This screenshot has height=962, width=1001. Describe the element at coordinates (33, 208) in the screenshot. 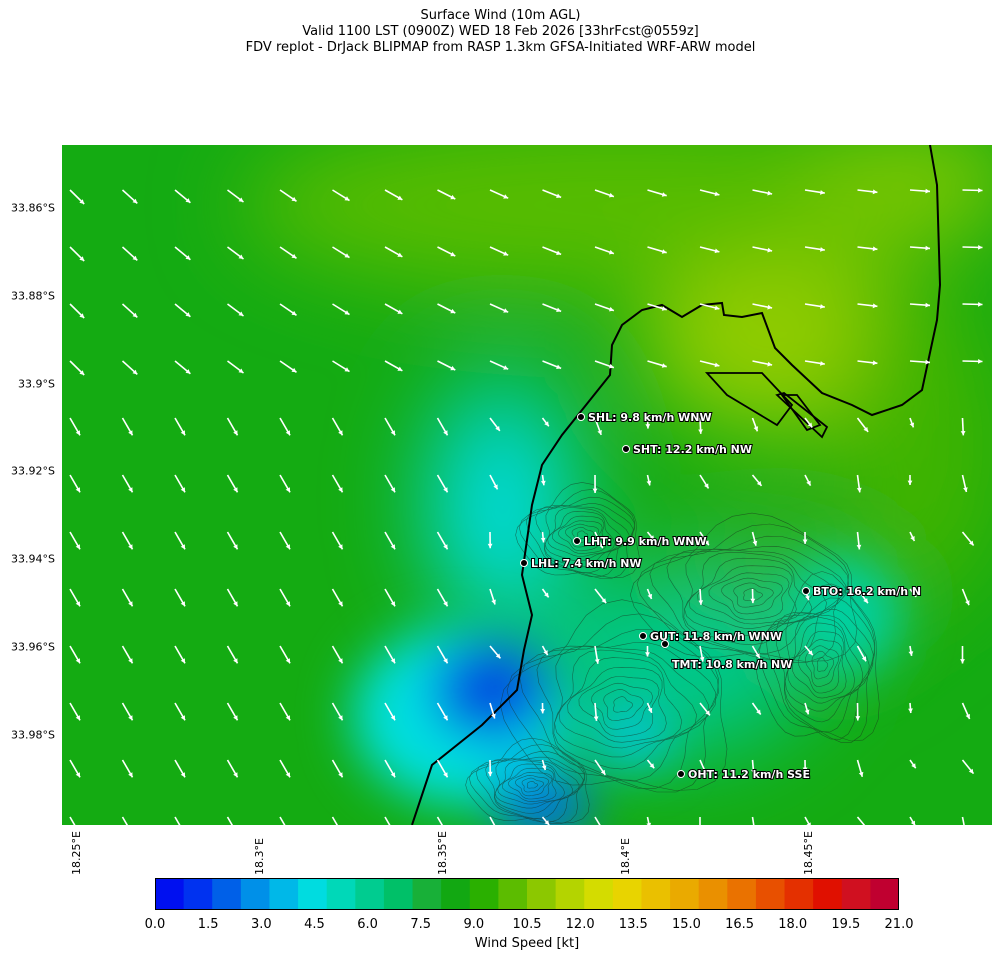

I see `lat-label: 33.86°S` at that location.